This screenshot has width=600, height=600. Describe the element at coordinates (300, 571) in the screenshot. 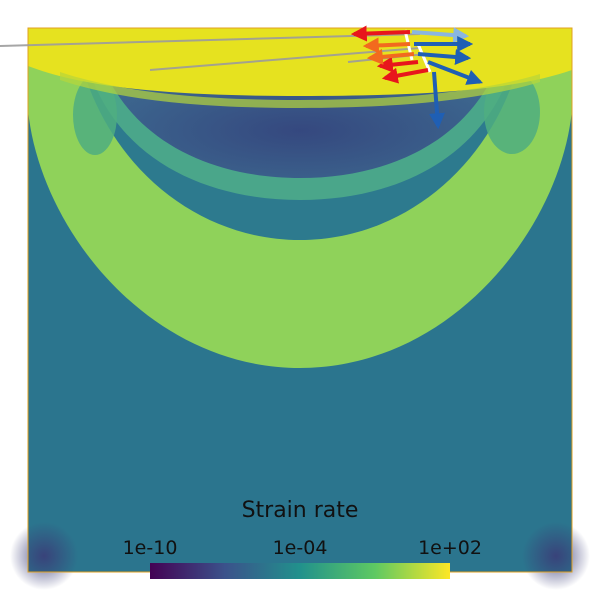

I see `colorbar` at that location.